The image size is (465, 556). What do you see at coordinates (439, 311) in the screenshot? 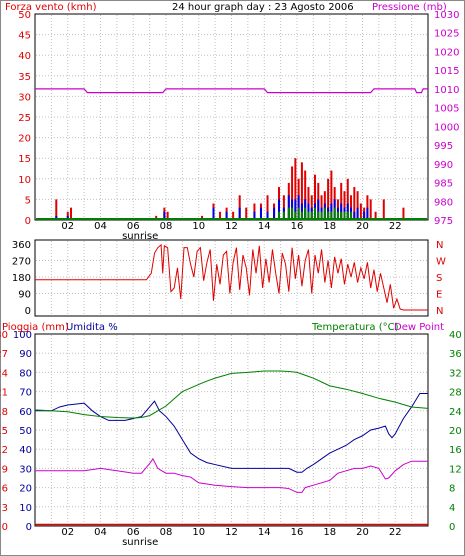
I see `compass-tick: N` at bounding box center [439, 311].